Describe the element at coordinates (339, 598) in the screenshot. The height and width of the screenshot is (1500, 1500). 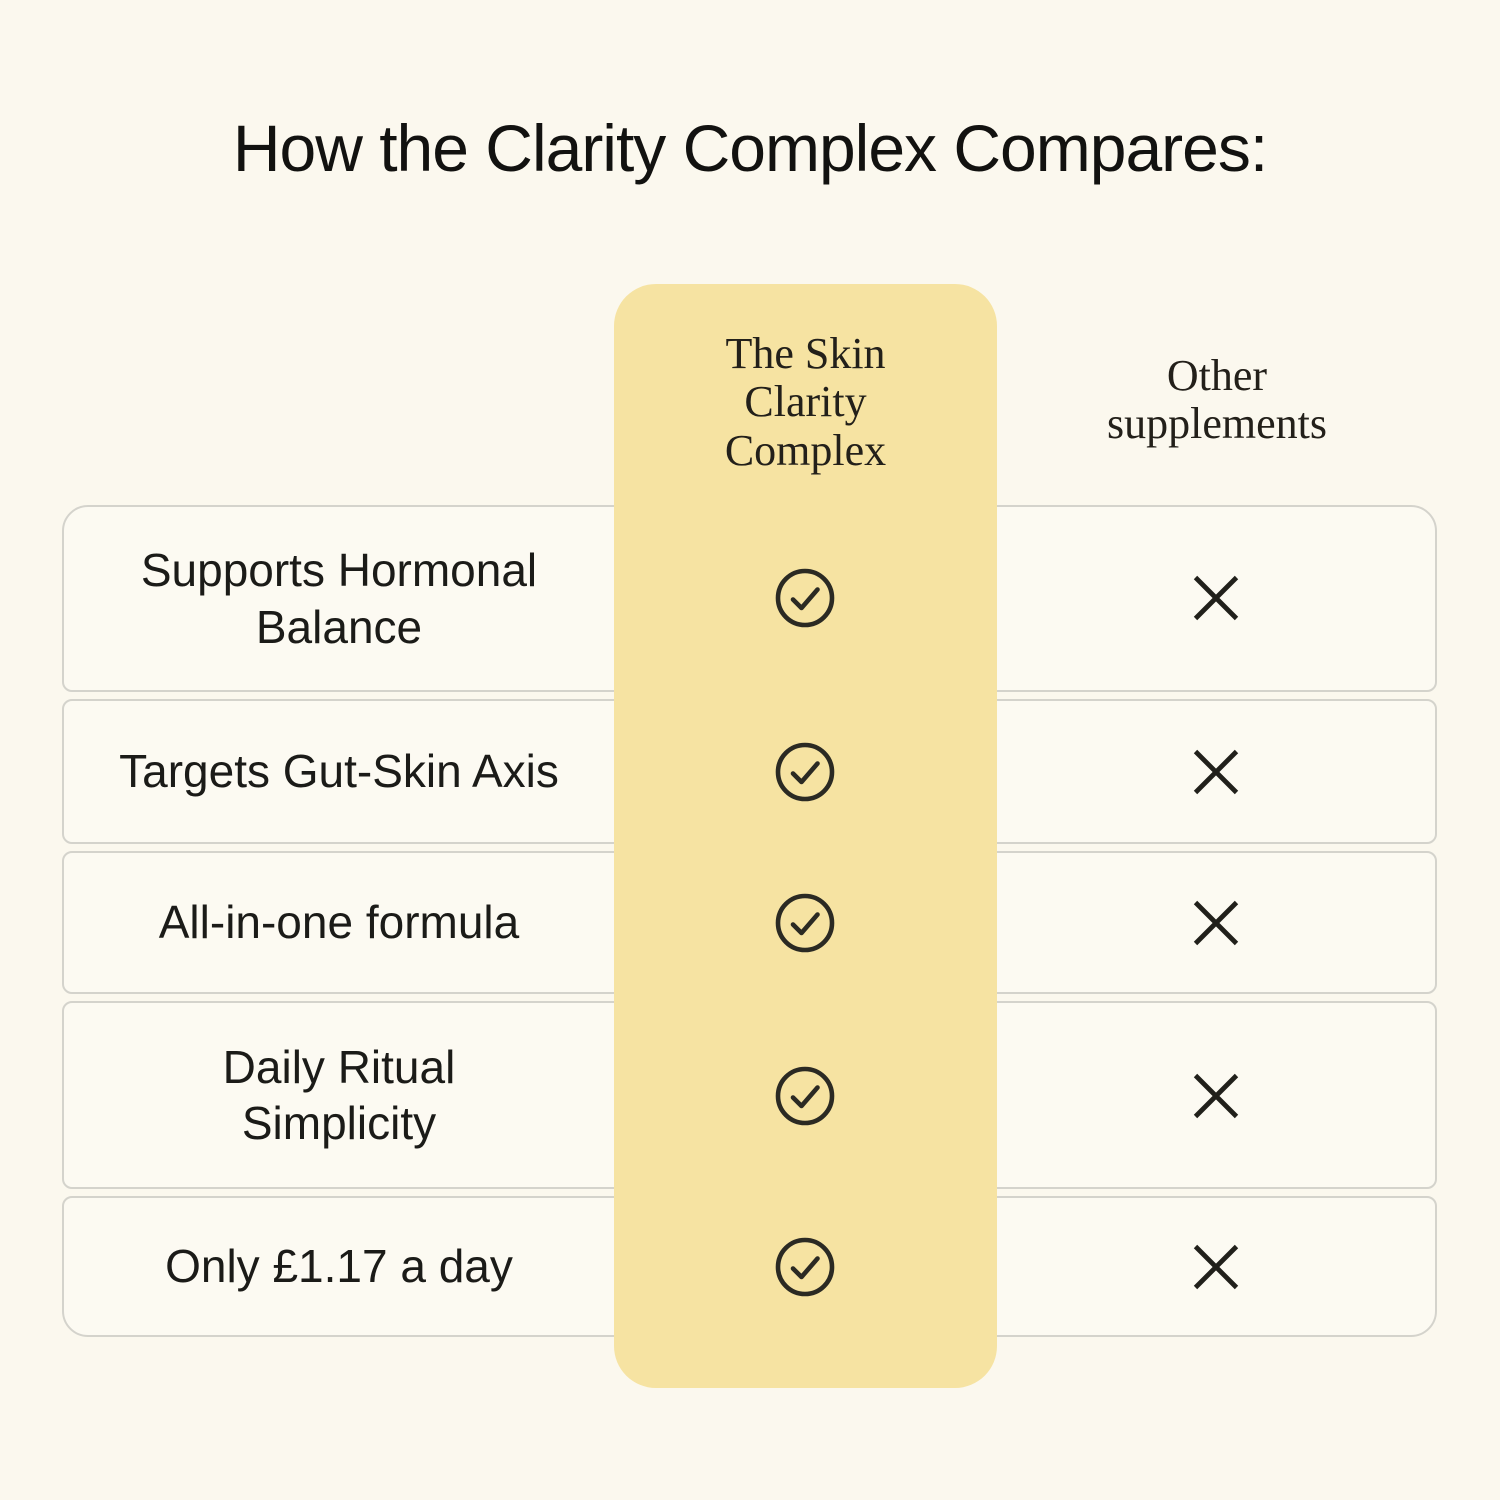
I see `row-label: Supports Hormonal Balance` at that location.